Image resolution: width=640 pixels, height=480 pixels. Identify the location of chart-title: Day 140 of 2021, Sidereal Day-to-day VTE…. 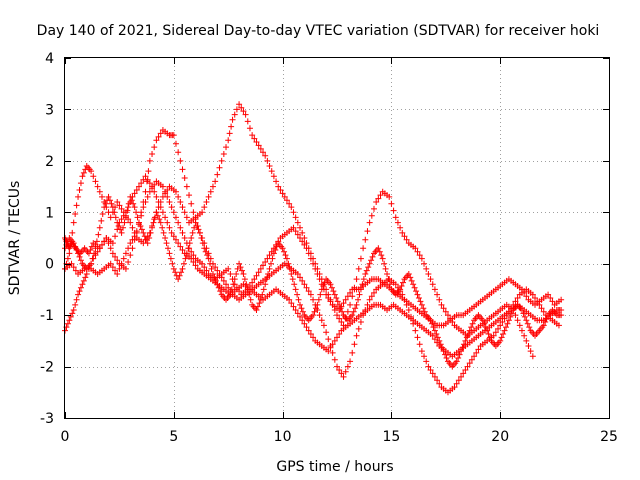
(318, 31).